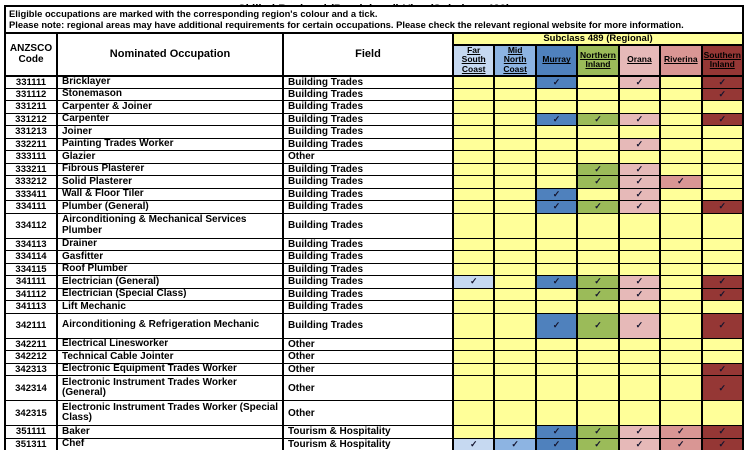  Describe the element at coordinates (170, 94) in the screenshot. I see `nominated-occupation: Stonemason` at that location.